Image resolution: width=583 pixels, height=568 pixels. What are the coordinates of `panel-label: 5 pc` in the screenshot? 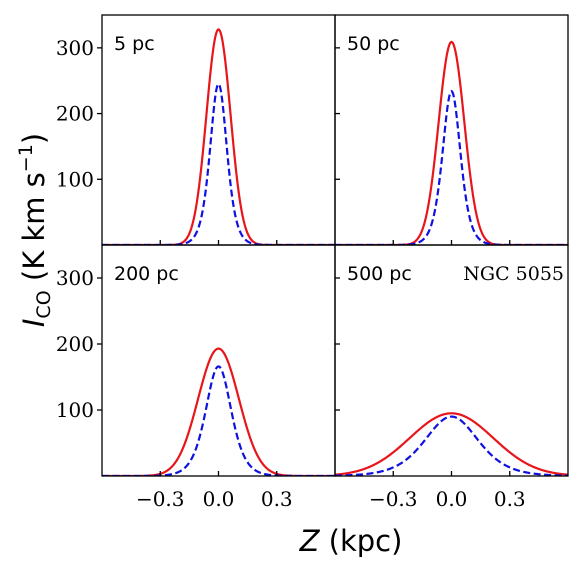 It's located at (134, 44).